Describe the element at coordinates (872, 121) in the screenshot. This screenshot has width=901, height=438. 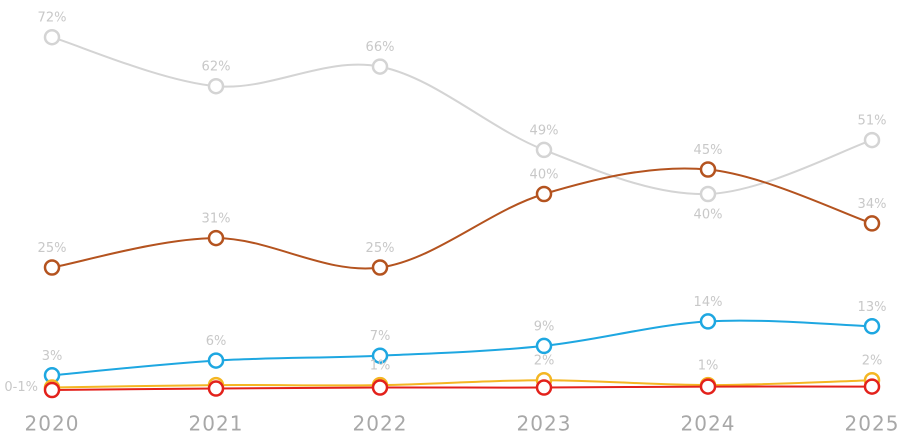
I see `value-label: 51%` at that location.